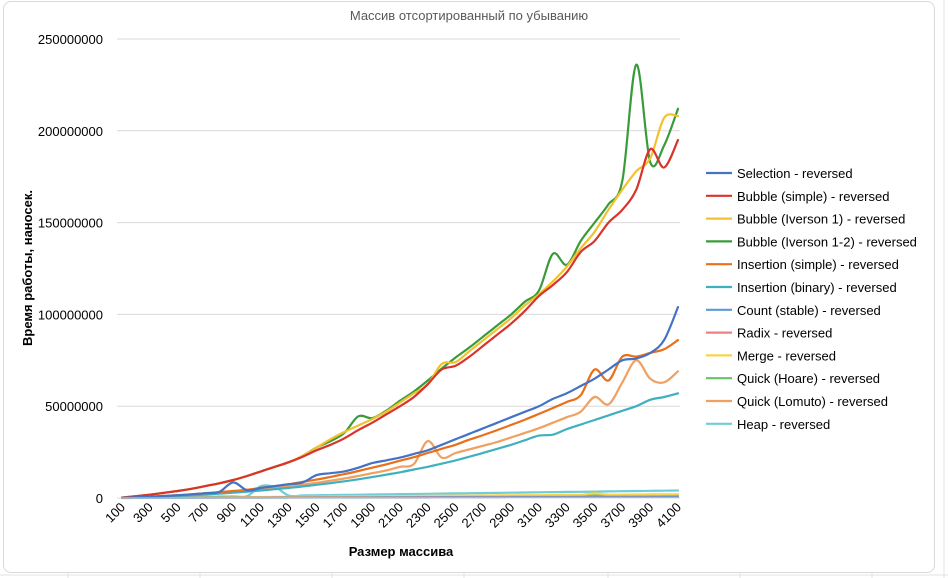 Image resolution: width=948 pixels, height=578 pixels. I want to click on legend-item-insertion-simple-reversed: Insertion (simple) - reversed, so click(802, 264).